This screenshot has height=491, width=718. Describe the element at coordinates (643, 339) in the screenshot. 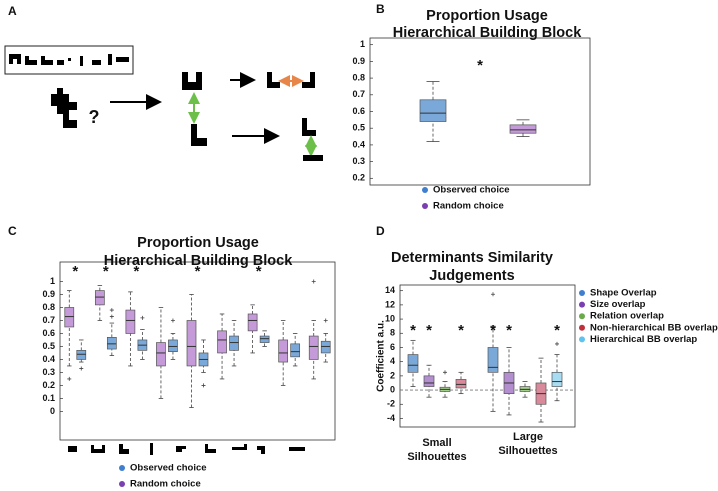

I see `legend-label: Hierarchical BB overlap` at that location.